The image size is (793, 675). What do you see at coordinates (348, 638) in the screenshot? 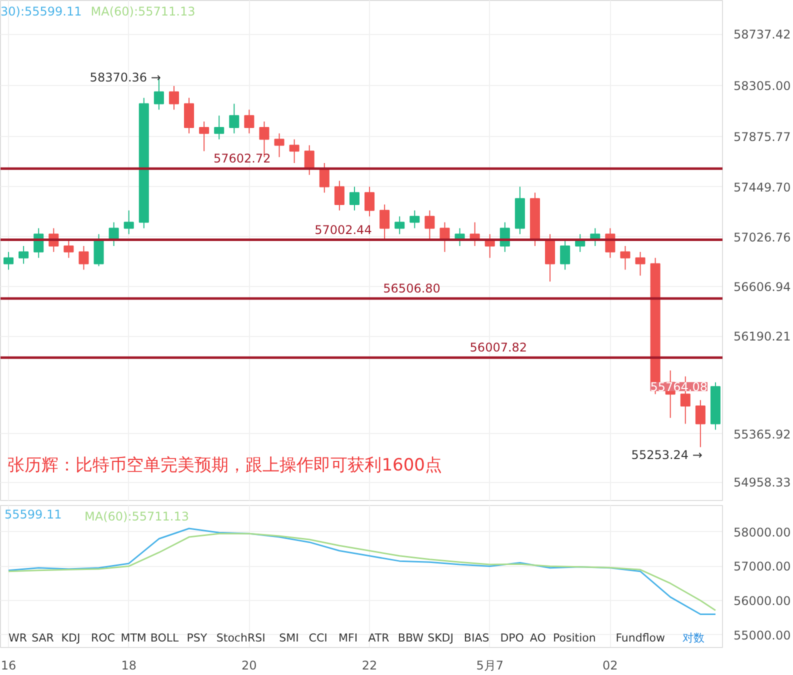
I see `annotation: MFI` at bounding box center [348, 638].